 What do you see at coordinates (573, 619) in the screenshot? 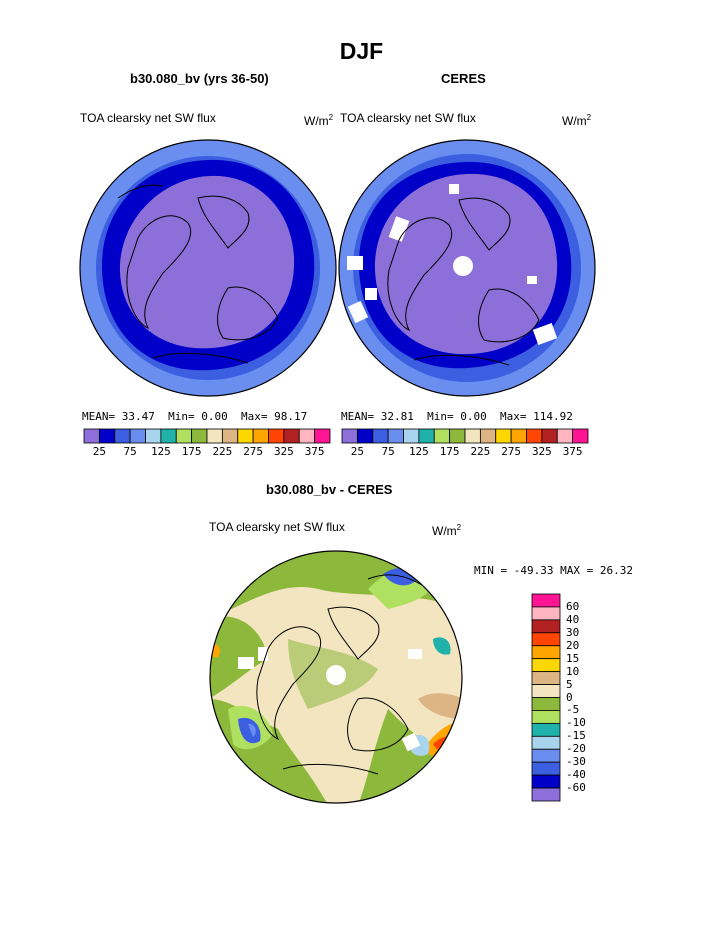
I see `colorbar-tick-label: 40` at bounding box center [573, 619].